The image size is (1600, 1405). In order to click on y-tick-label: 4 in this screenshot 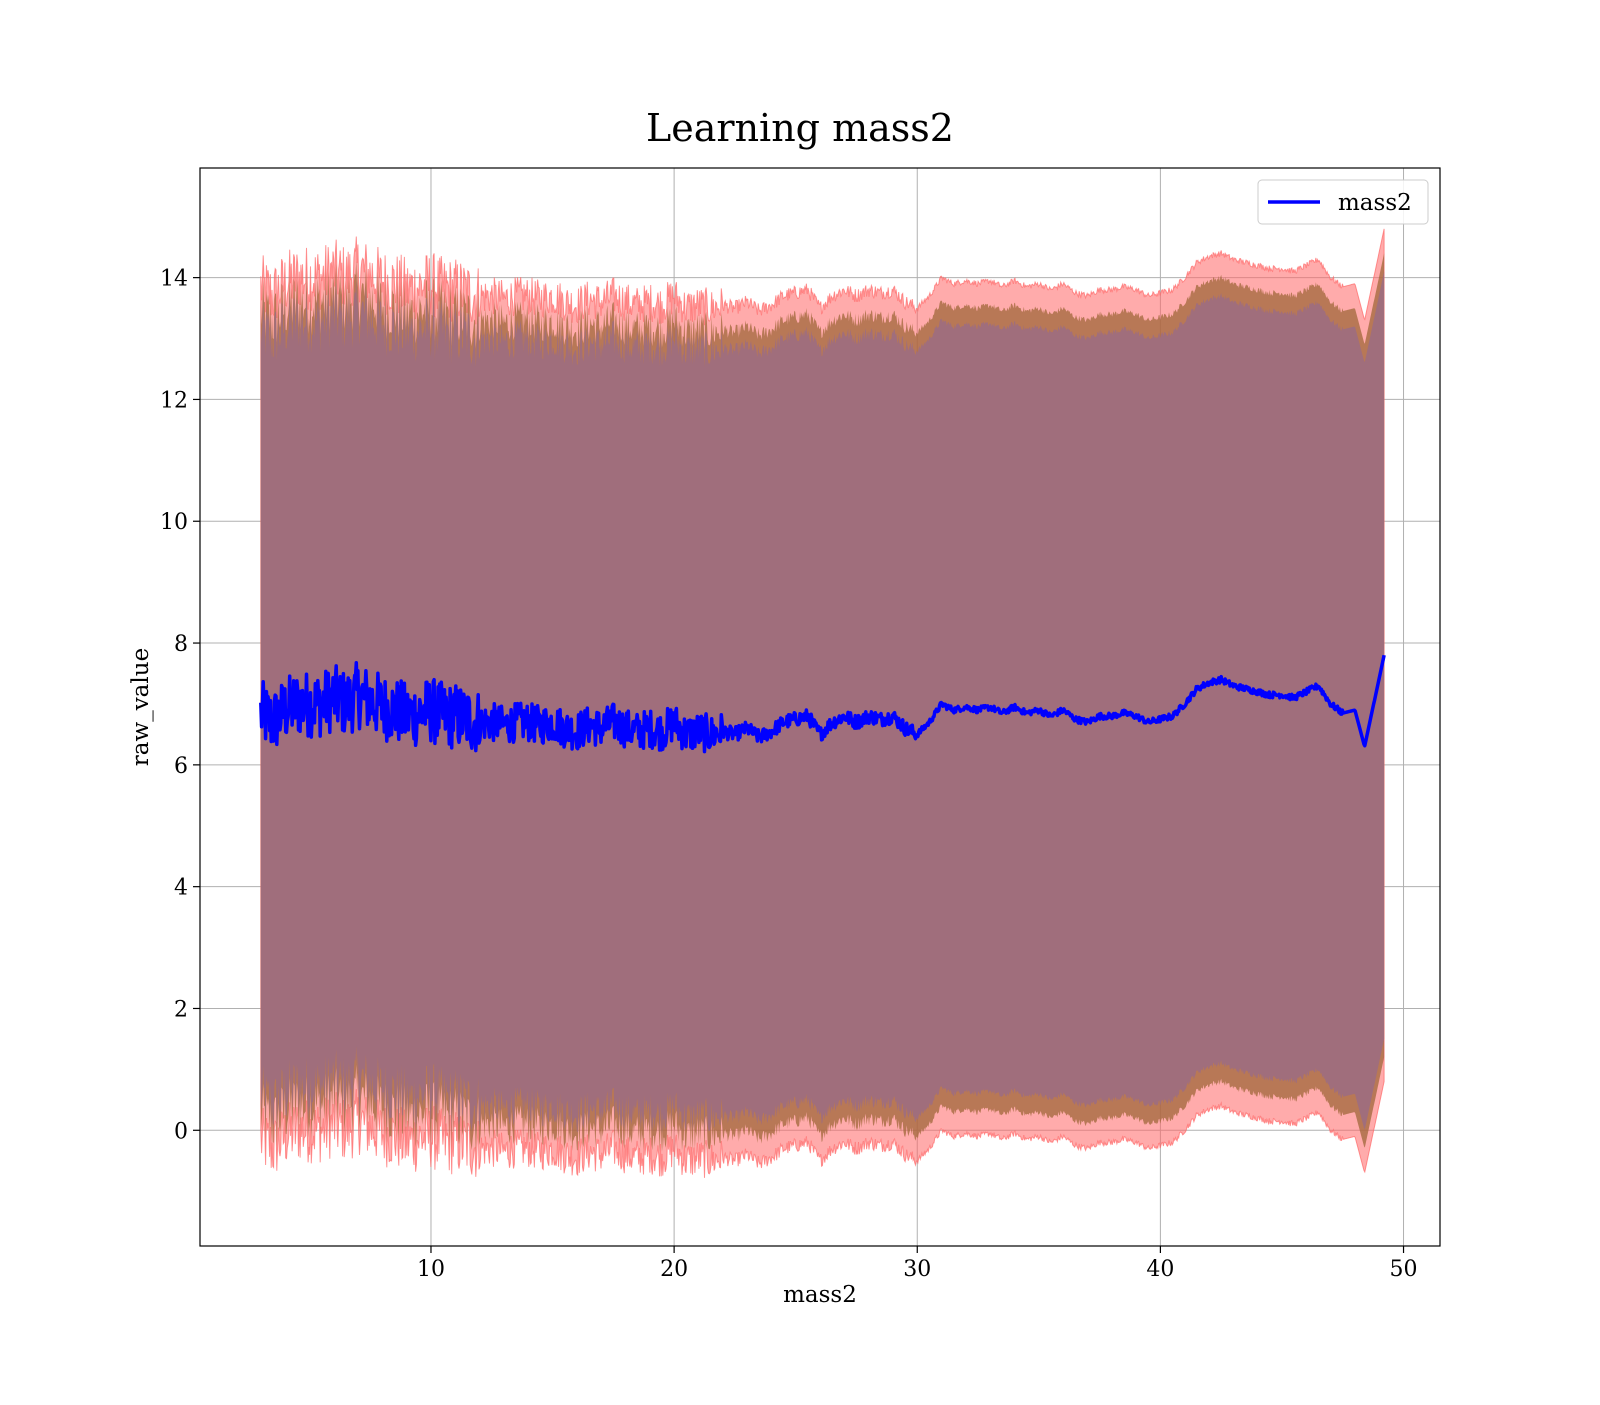, I will do `click(181, 888)`.